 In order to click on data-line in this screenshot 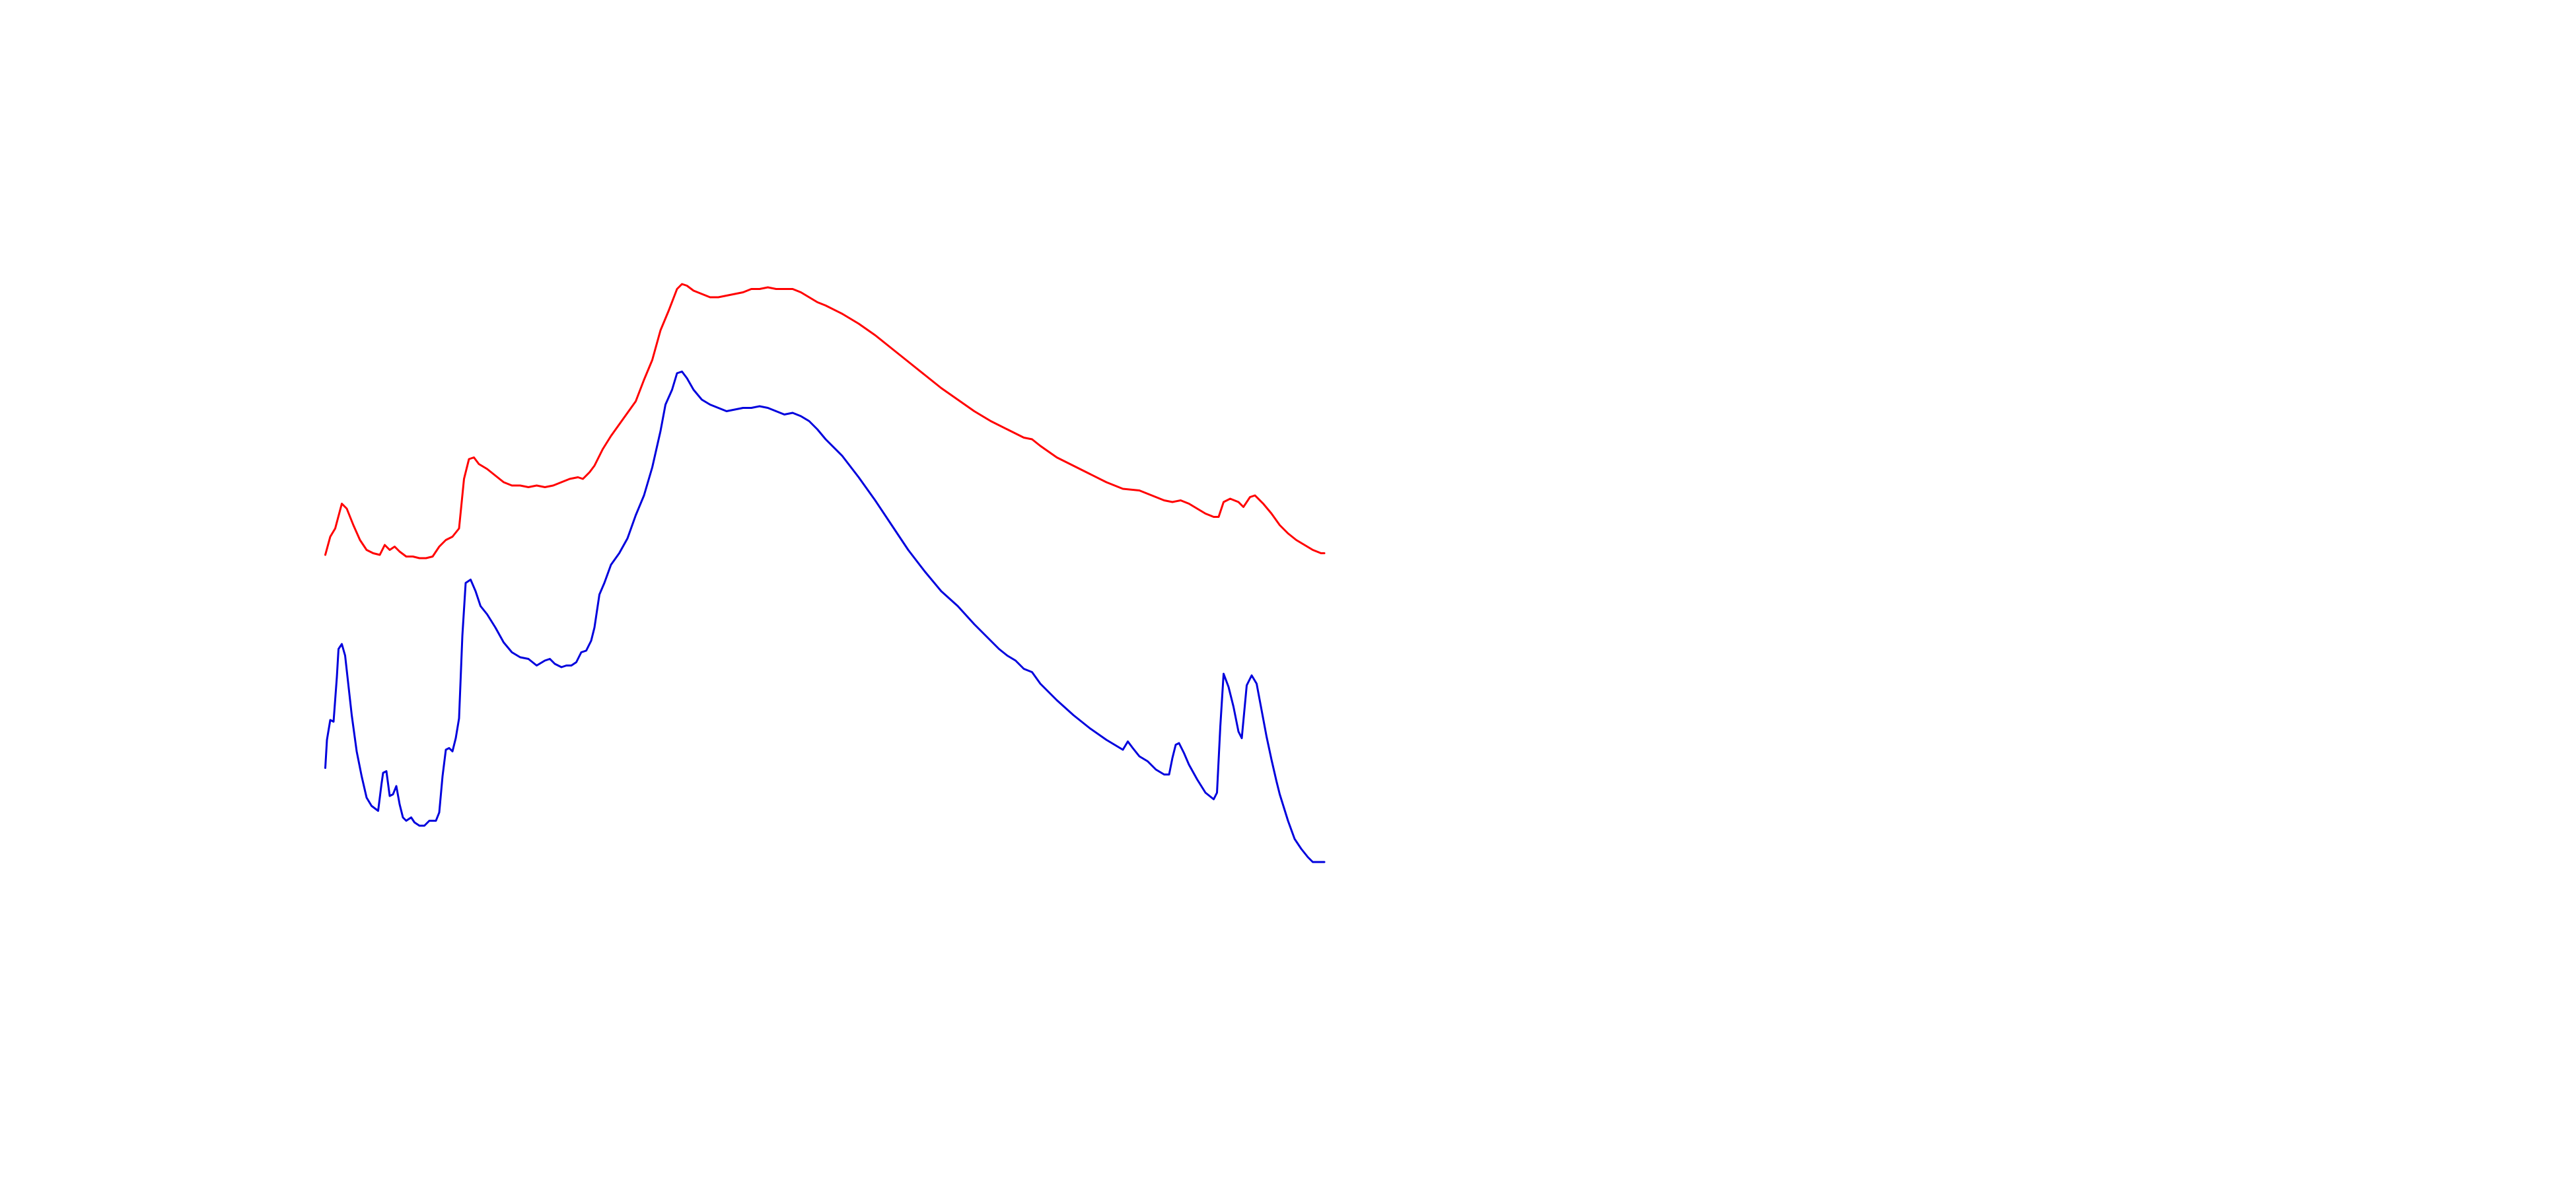, I will do `click(825, 421)`.